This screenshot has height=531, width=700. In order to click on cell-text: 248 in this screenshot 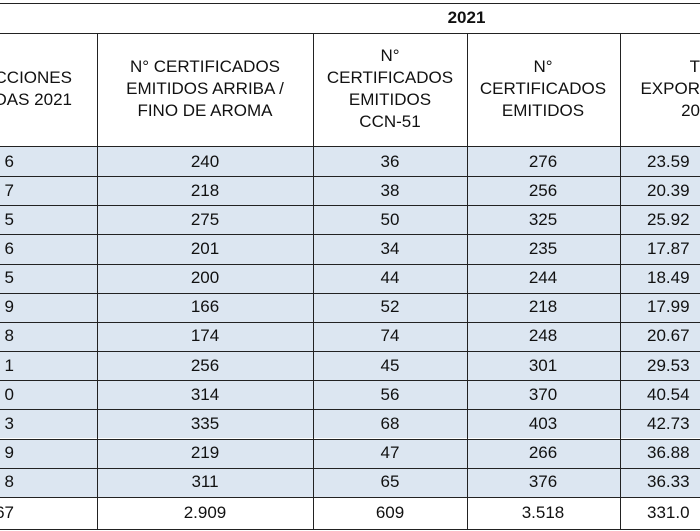, I will do `click(543, 336)`.